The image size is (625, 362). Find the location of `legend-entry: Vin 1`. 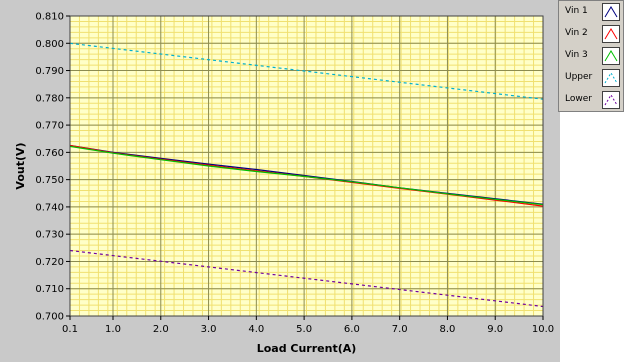

legend-entry: Vin 1 is located at coordinates (591, 13).